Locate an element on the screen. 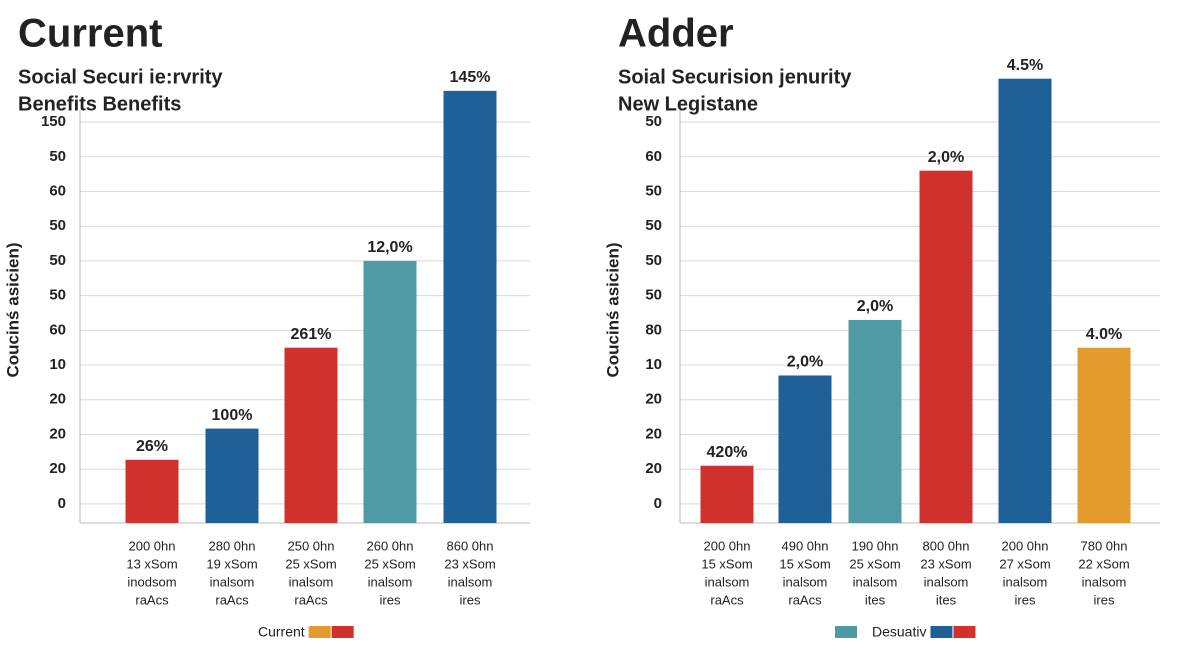  bar-label: 420% is located at coordinates (727, 452).